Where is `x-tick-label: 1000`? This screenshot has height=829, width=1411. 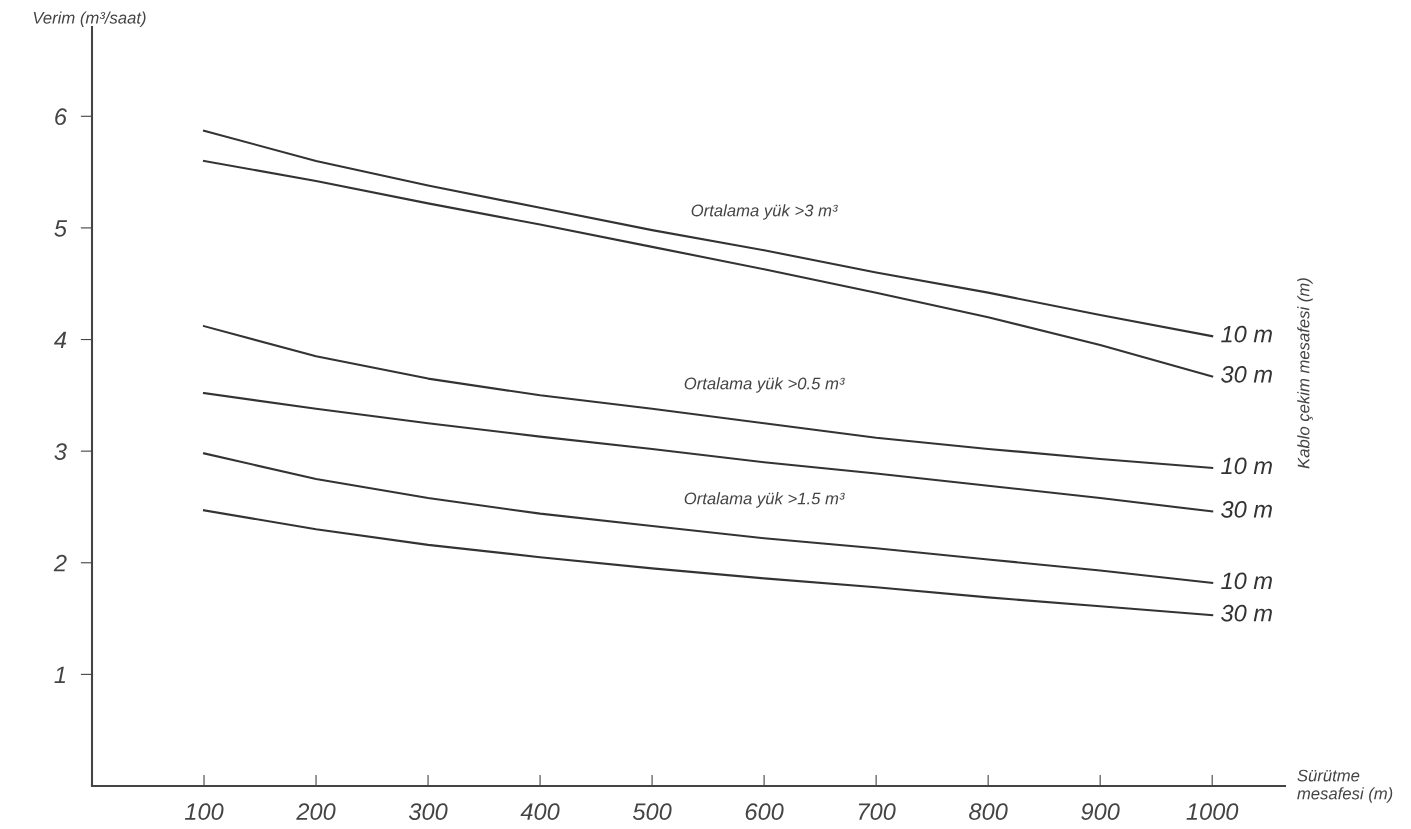 x-tick-label: 1000 is located at coordinates (1212, 812).